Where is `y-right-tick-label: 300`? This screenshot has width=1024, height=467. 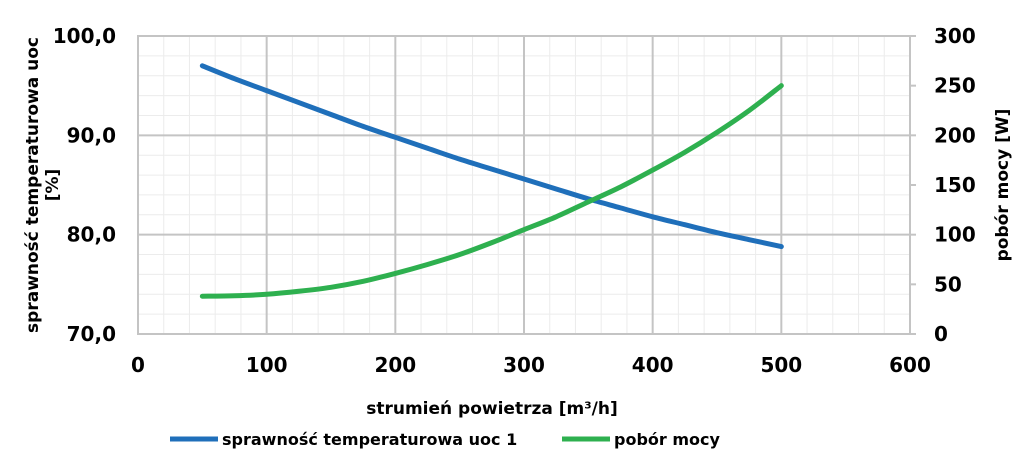
y-right-tick-label: 300 is located at coordinates (955, 36).